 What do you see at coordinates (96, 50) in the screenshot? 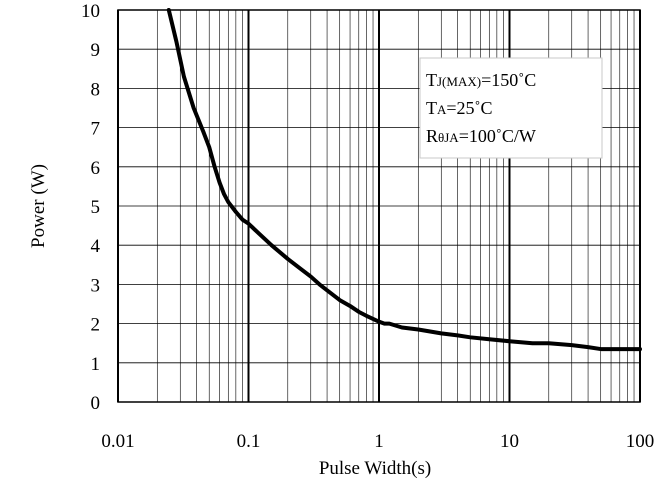
I see `y-tick-label: 9` at bounding box center [96, 50].